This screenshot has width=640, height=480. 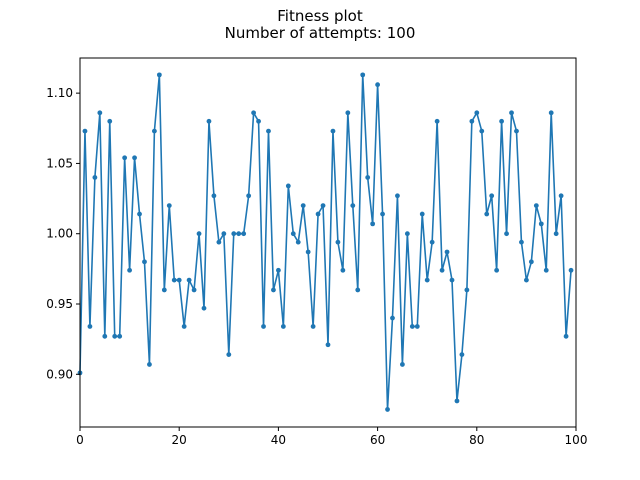 I want to click on y-tick-label: 0.95, so click(x=59, y=304).